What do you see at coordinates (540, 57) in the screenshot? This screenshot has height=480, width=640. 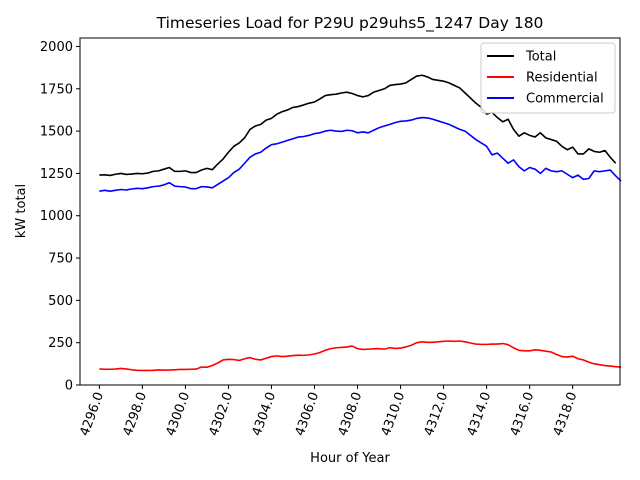 I see `legend-label-total: Total` at bounding box center [540, 57].